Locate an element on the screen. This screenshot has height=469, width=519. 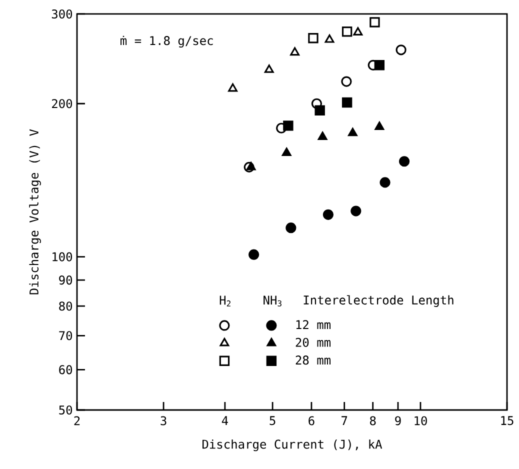
y-tick-label: 90 is located at coordinates (65, 280).